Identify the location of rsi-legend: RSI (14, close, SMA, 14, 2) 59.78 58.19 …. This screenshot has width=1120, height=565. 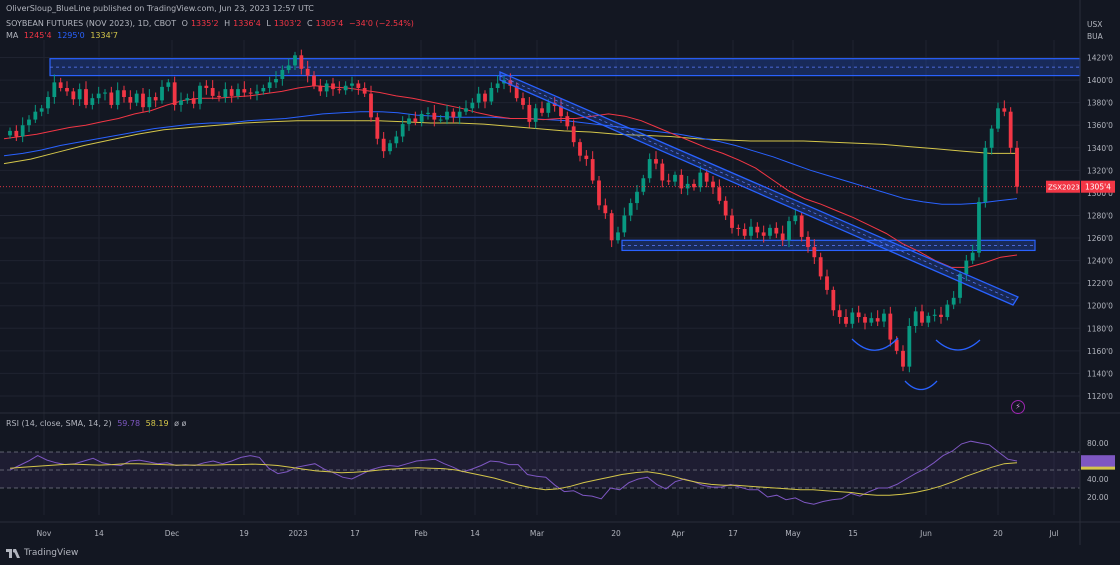
(97, 423).